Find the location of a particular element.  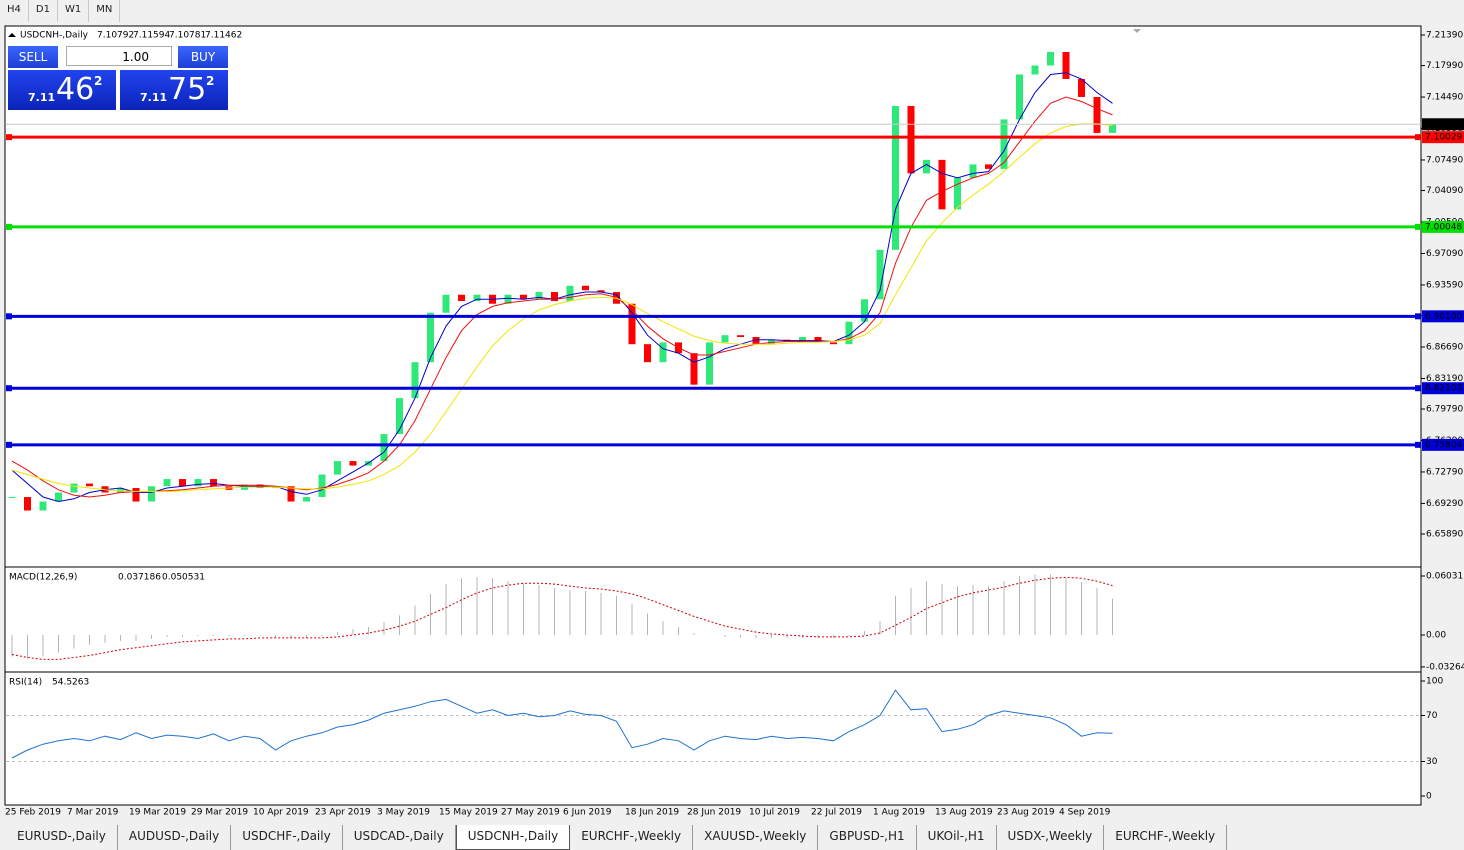

y-tick-label: 7.14490 is located at coordinates (1444, 98).